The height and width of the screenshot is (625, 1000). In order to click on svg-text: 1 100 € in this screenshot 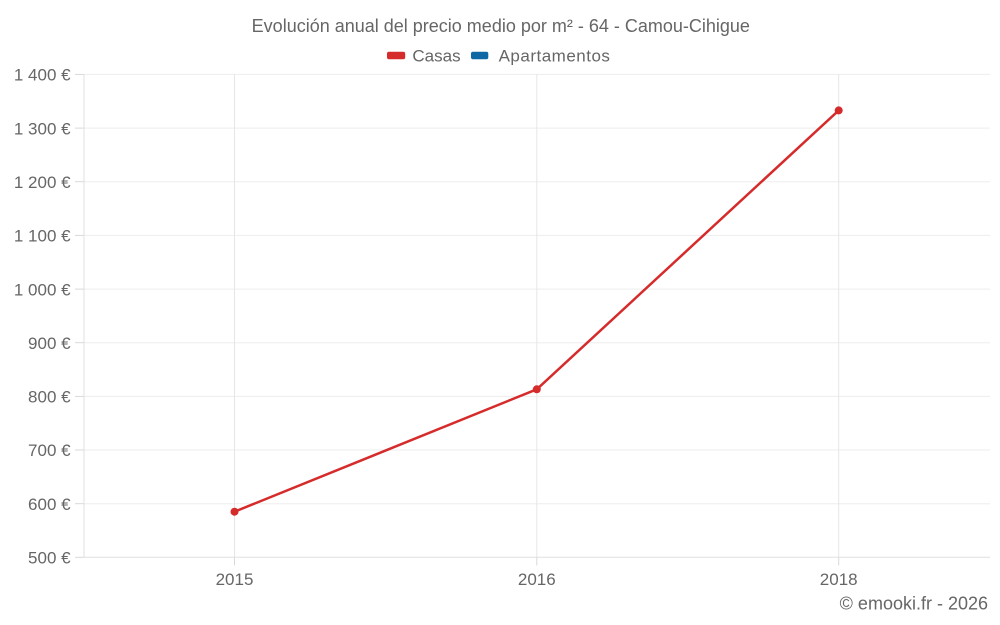, I will do `click(42, 236)`.